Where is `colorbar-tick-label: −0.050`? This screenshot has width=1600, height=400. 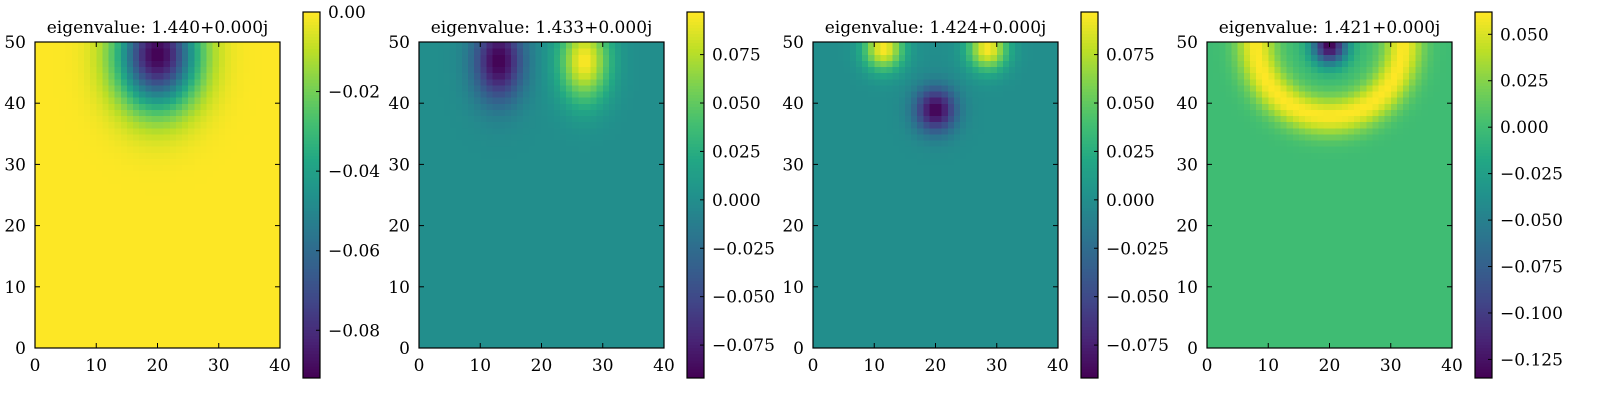 colorbar-tick-label: −0.050 is located at coordinates (743, 298).